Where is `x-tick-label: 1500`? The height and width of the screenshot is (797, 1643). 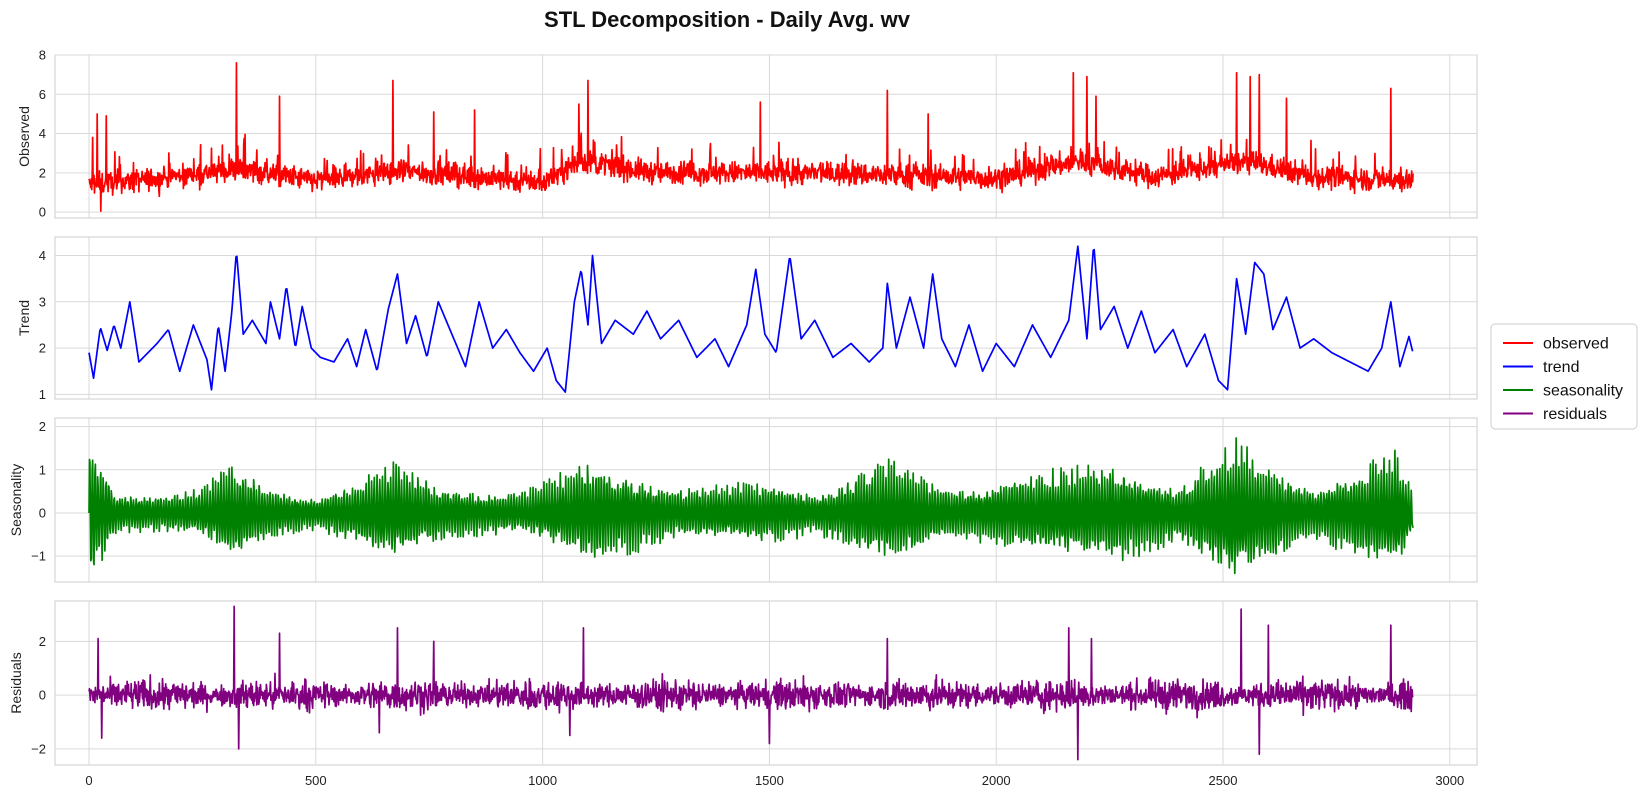
x-tick-label: 1500 is located at coordinates (769, 780).